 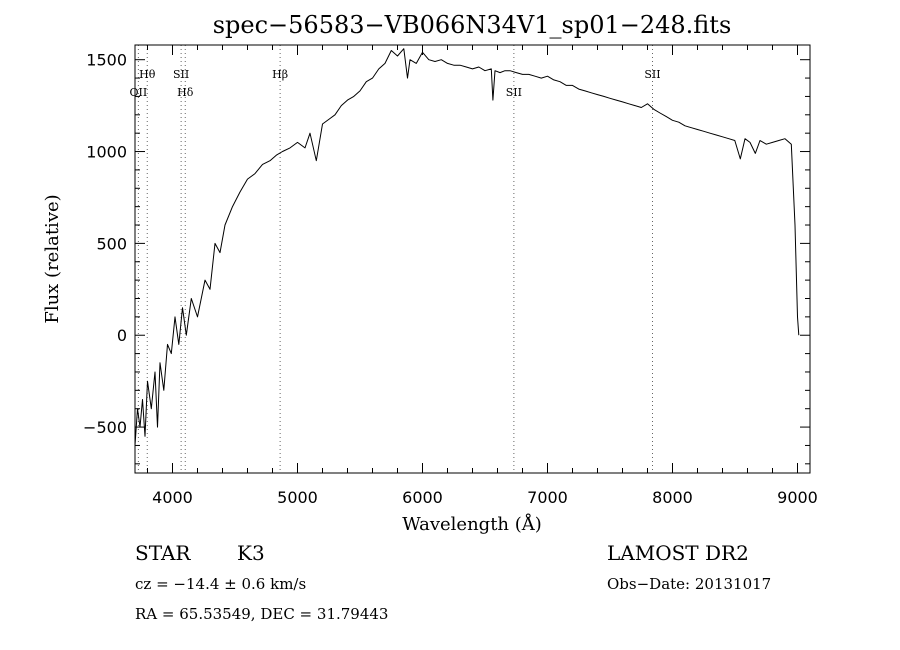 I want to click on x-axis-label: Wavelength (Å), so click(x=472, y=524).